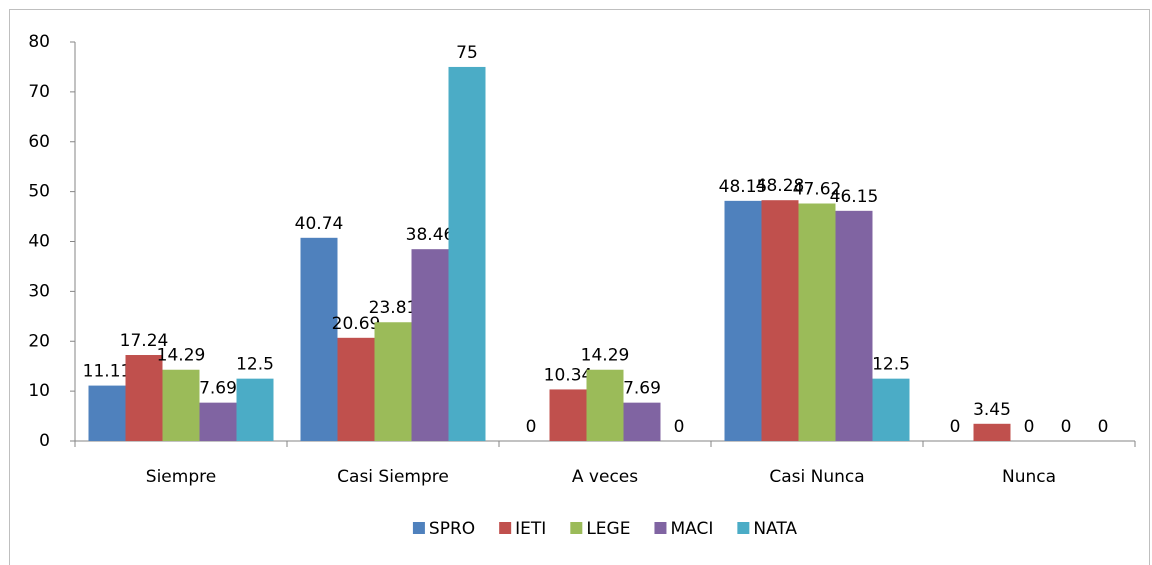  Describe the element at coordinates (39, 42) in the screenshot. I see `y-tick-label: 80` at that location.